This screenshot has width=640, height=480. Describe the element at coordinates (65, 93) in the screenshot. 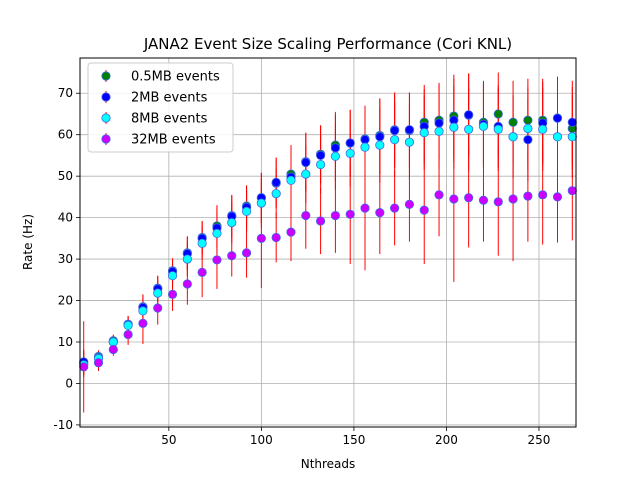

I see `y-tick-label: 70` at that location.